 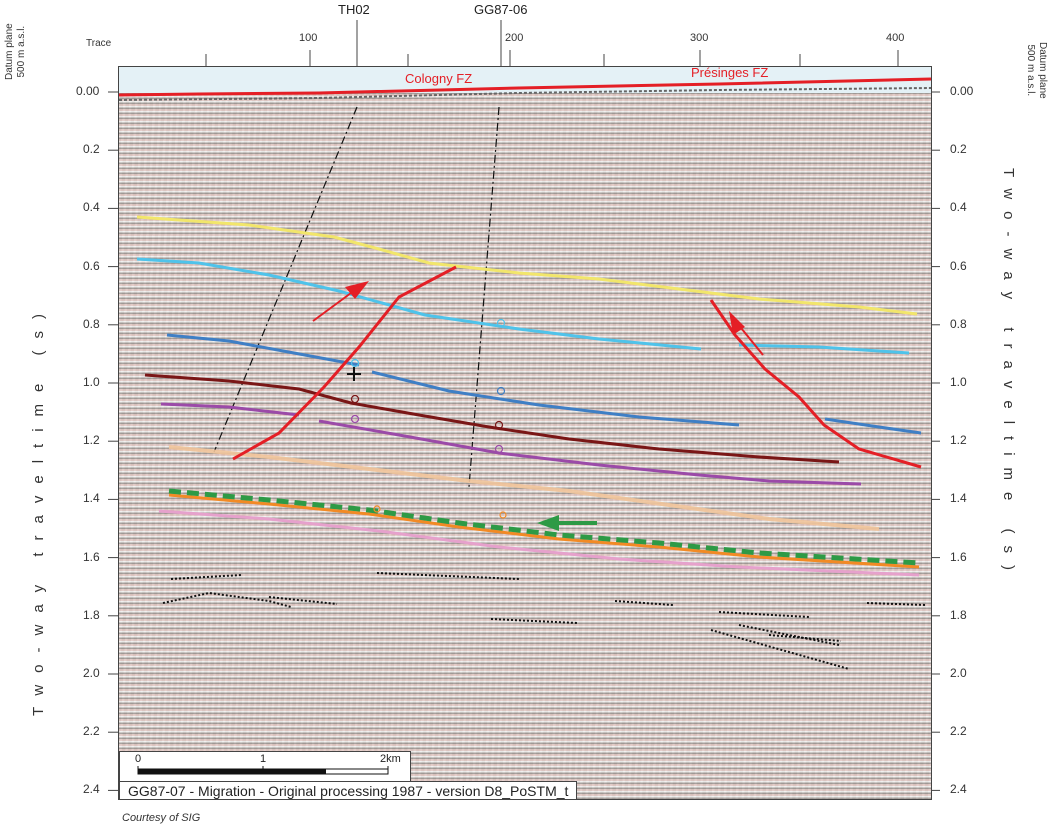 What do you see at coordinates (824, 349) in the screenshot?
I see `horizon-cyan-right` at bounding box center [824, 349].